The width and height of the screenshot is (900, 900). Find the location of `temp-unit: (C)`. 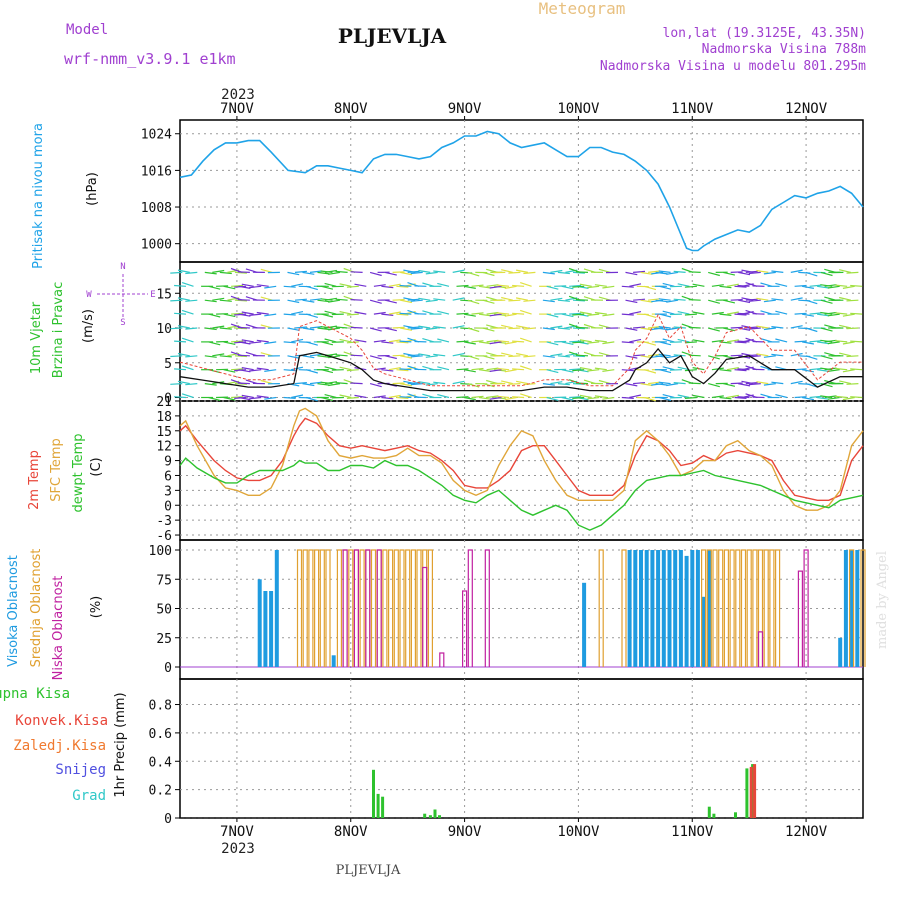

temp-unit: (C) is located at coordinates (96, 466).